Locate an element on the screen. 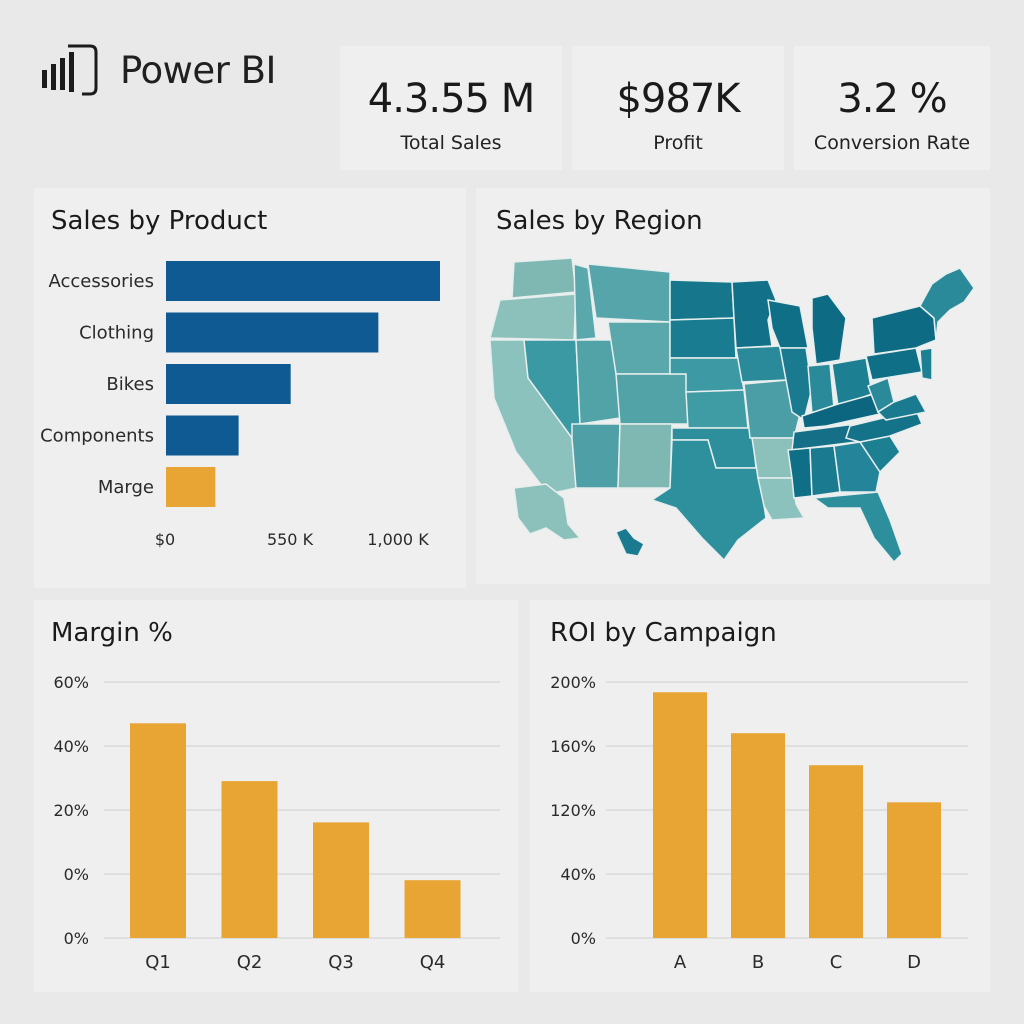 This screenshot has width=1024, height=1024. category-label: D is located at coordinates (914, 962).